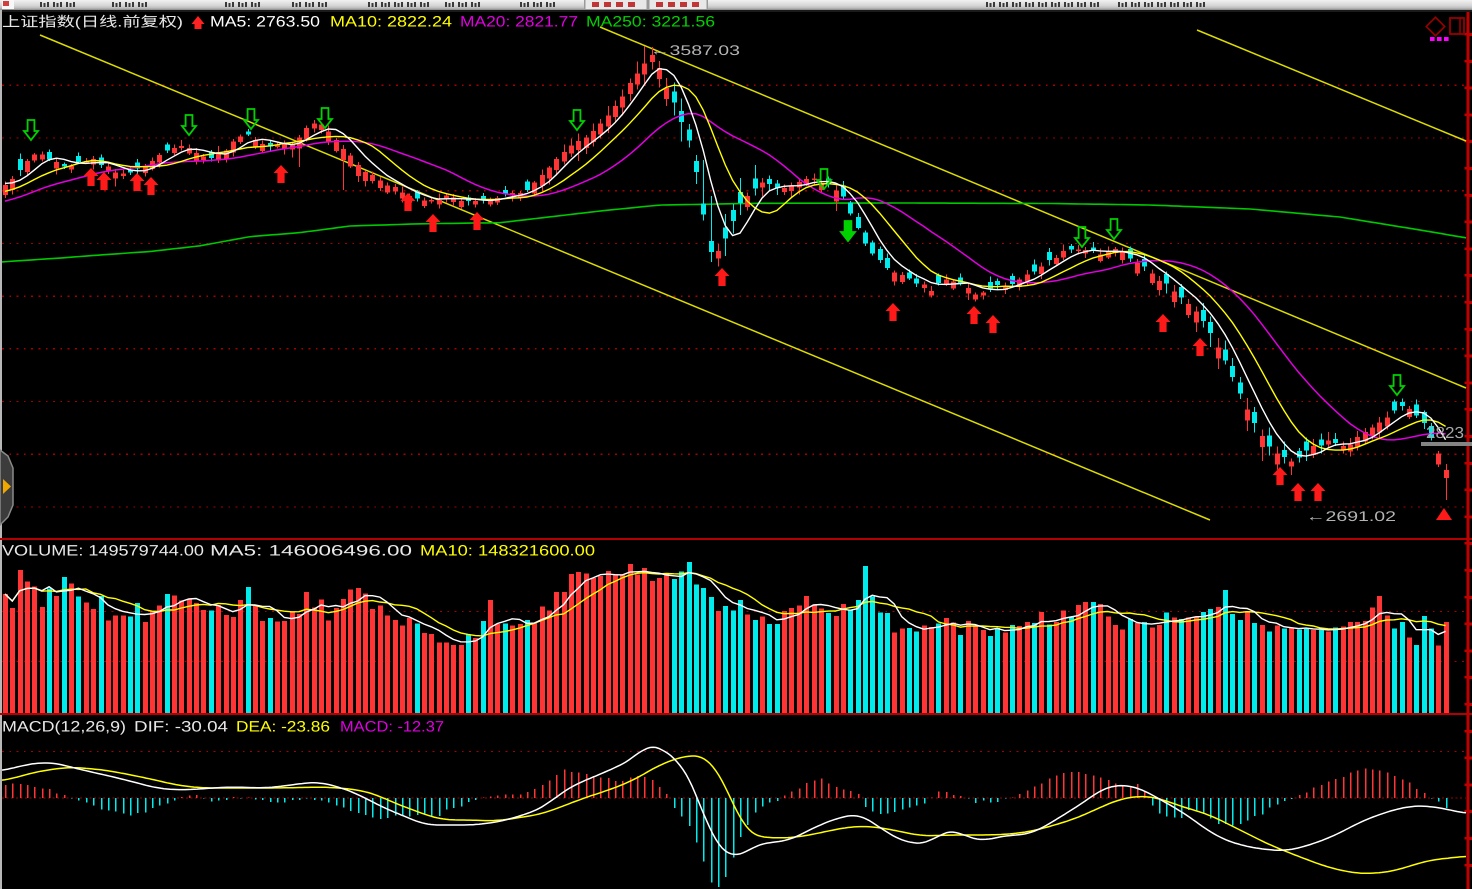 This screenshot has height=889, width=1472. I want to click on svg-text: ←3587.03, so click(695, 50).